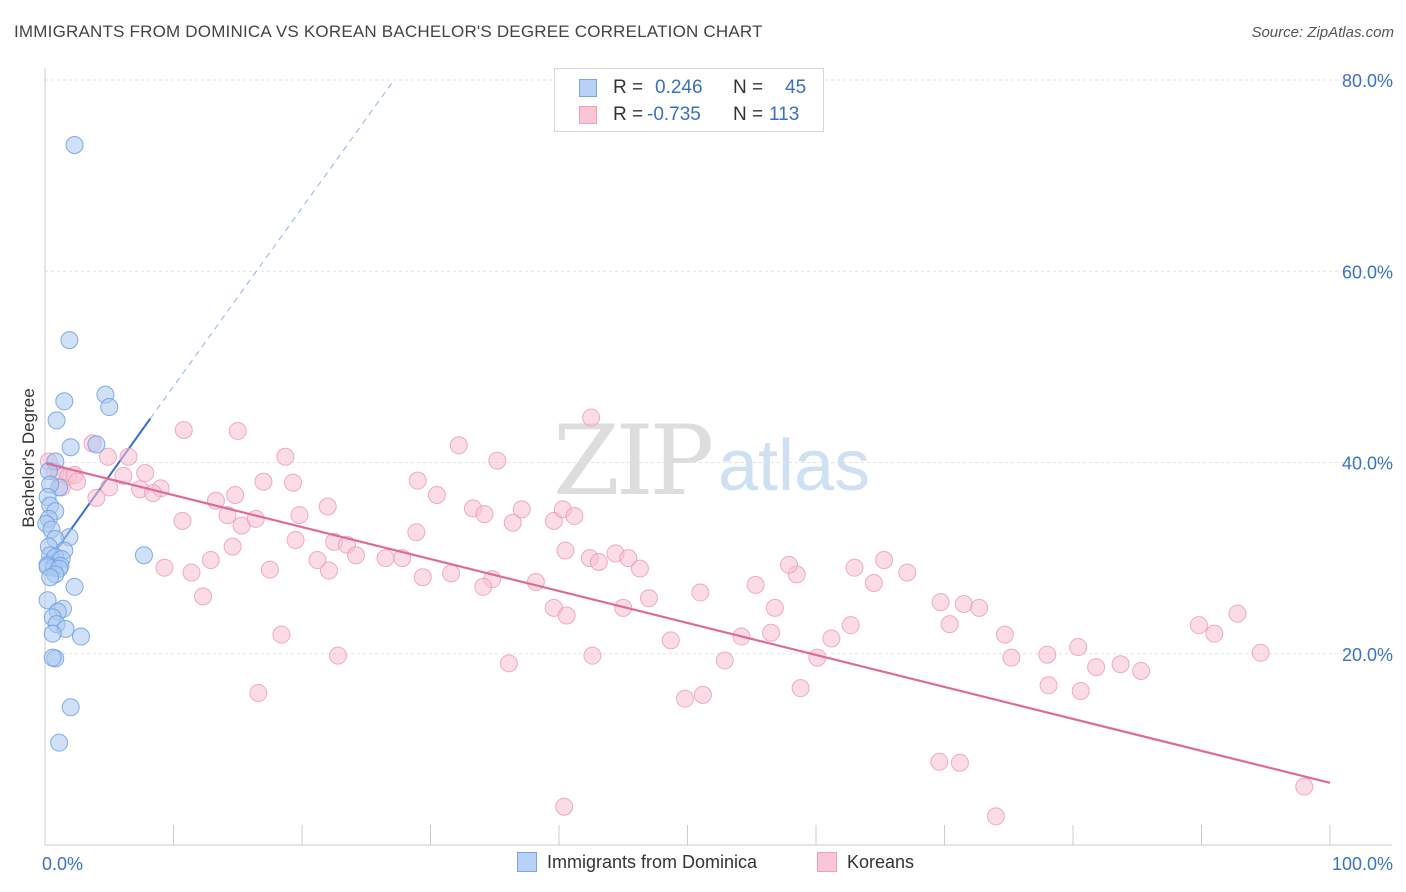 Image resolution: width=1406 pixels, height=892 pixels. I want to click on bottom-legend-label: Koreans, so click(881, 862).